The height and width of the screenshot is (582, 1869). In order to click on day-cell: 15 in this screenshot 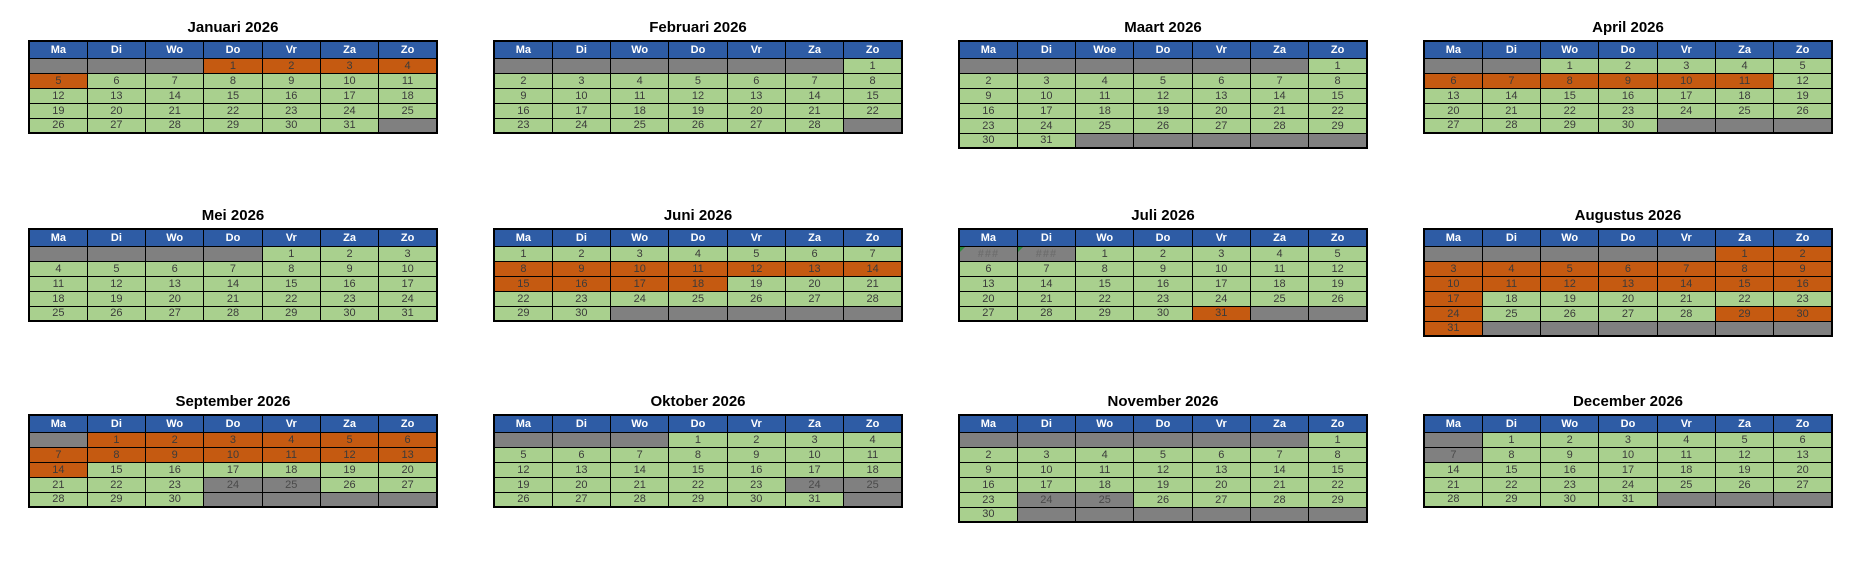, I will do `click(1338, 469)`.